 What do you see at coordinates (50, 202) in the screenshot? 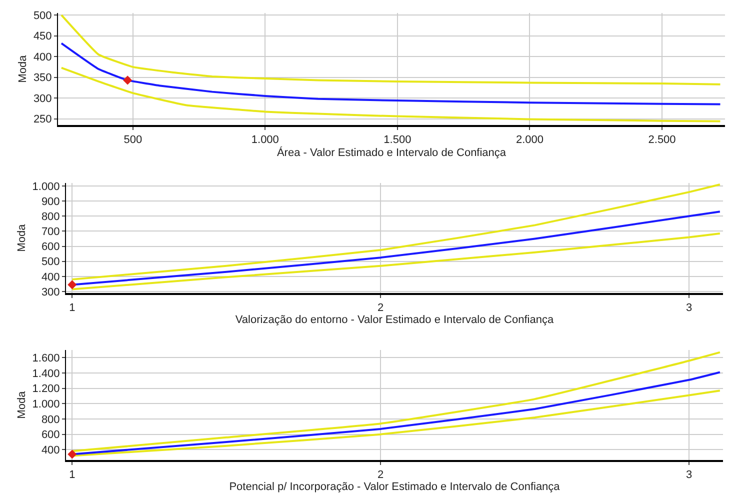
I see `y-tick-label: 900` at bounding box center [50, 202].